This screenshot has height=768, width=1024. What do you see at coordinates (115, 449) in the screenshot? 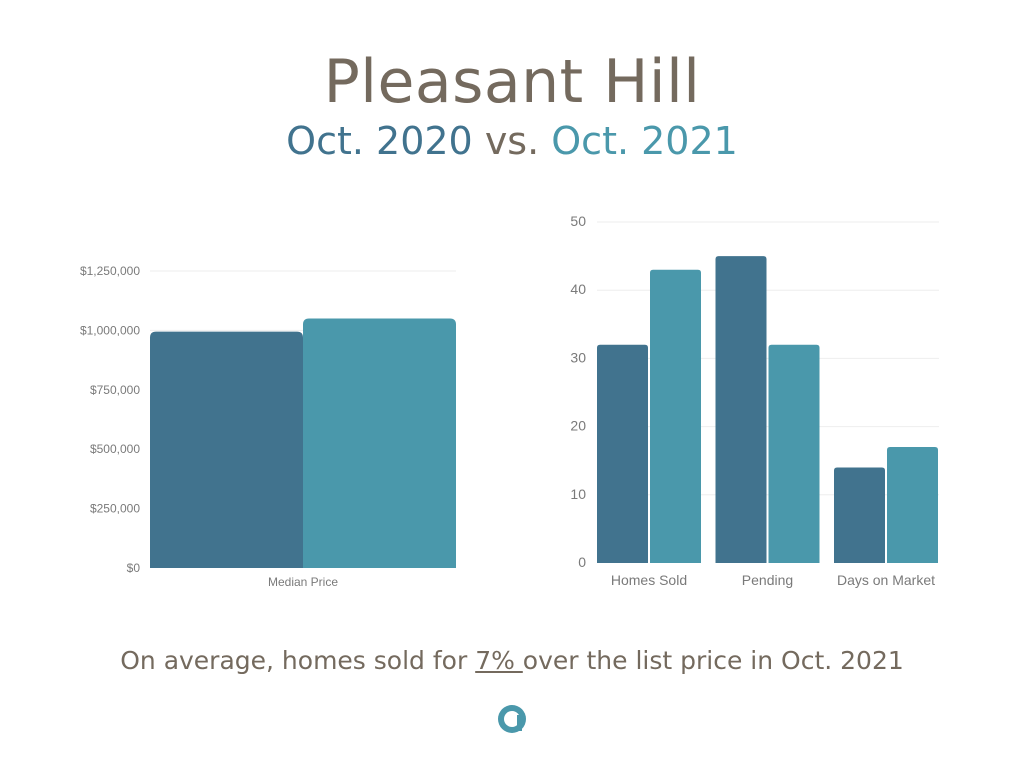
I see `y-tick-label: $500,000` at bounding box center [115, 449].